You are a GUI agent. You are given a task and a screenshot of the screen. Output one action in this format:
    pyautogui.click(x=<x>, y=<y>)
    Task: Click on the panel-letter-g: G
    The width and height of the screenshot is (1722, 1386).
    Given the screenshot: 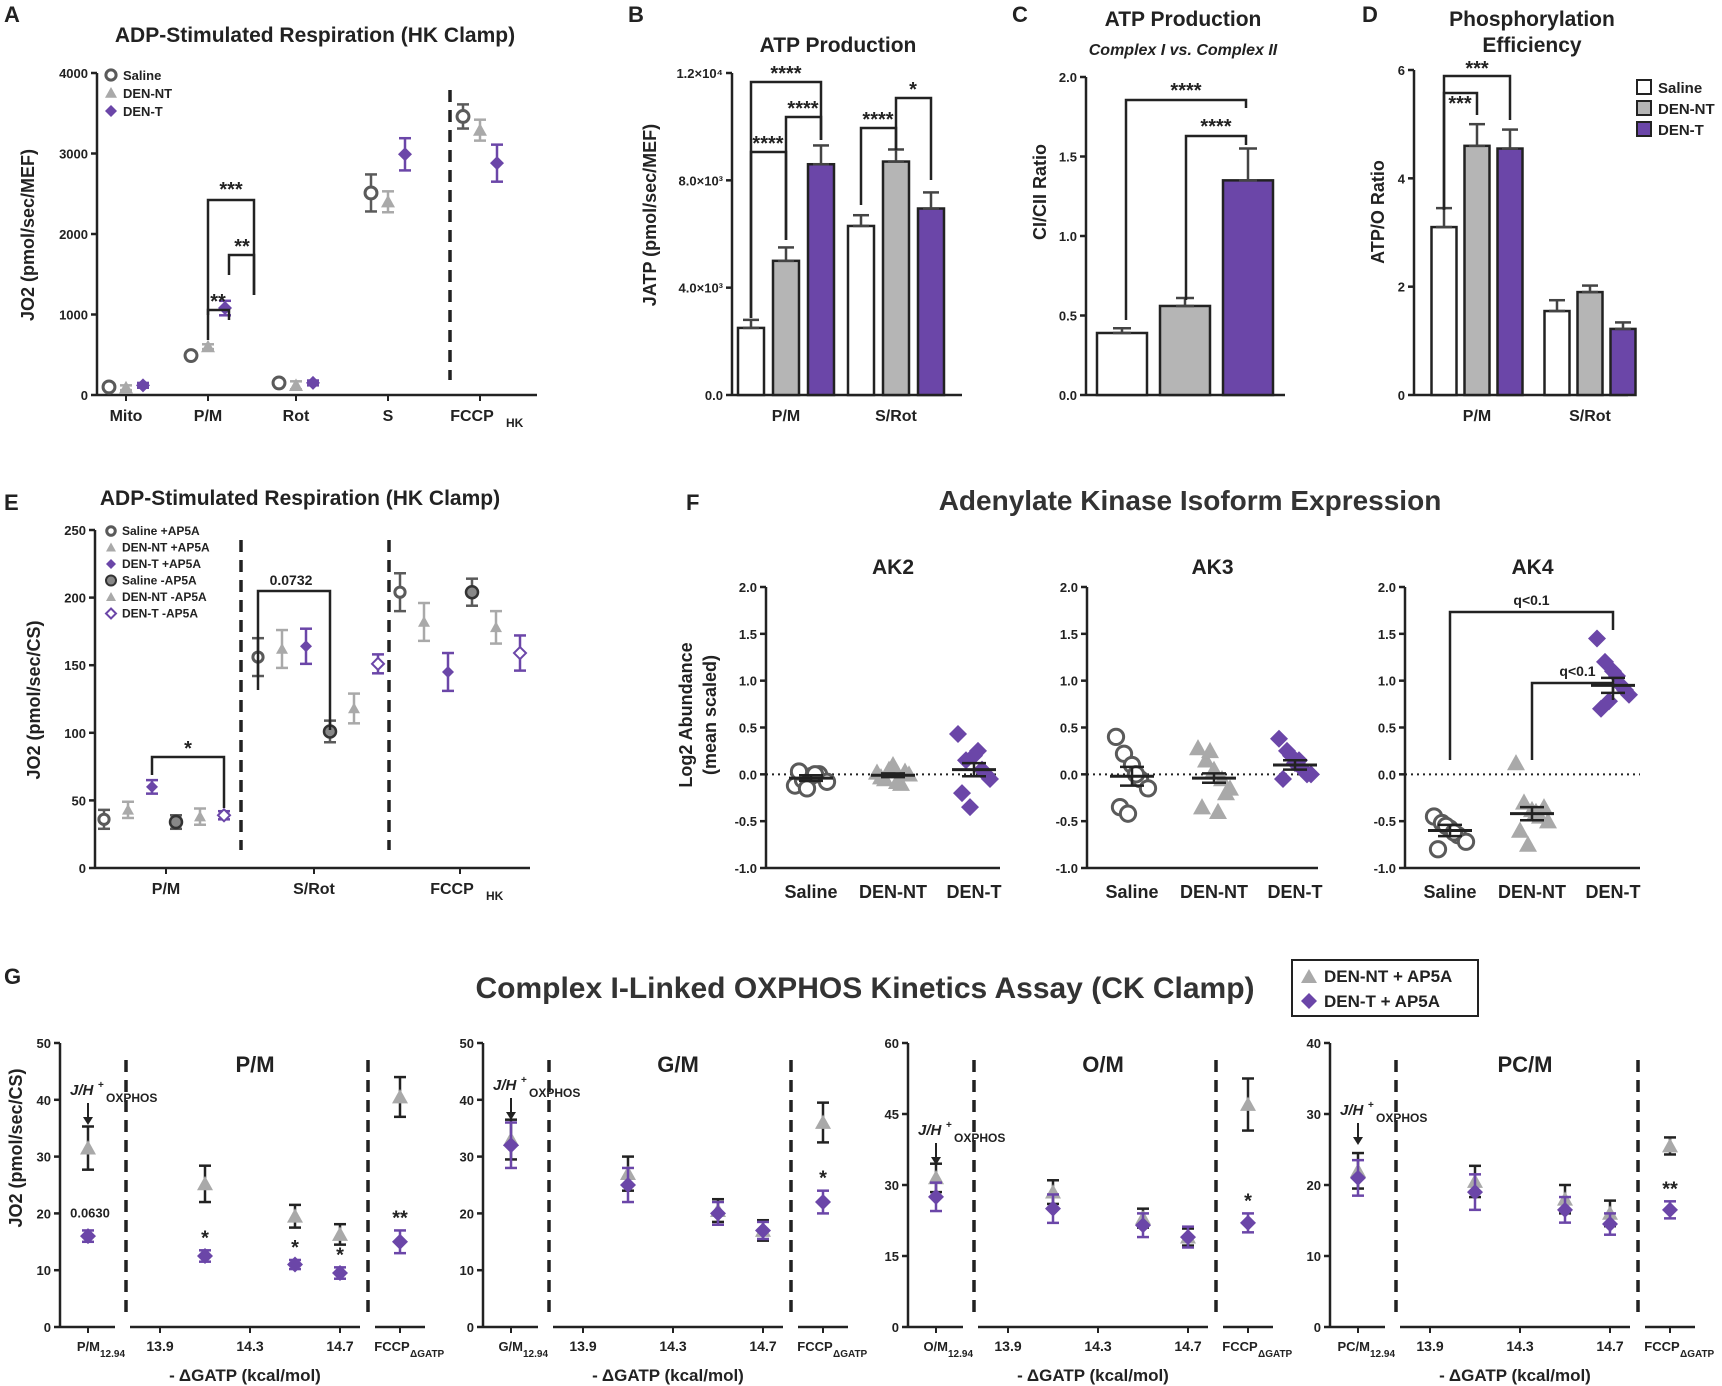 What is the action you would take?
    pyautogui.click(x=12, y=976)
    